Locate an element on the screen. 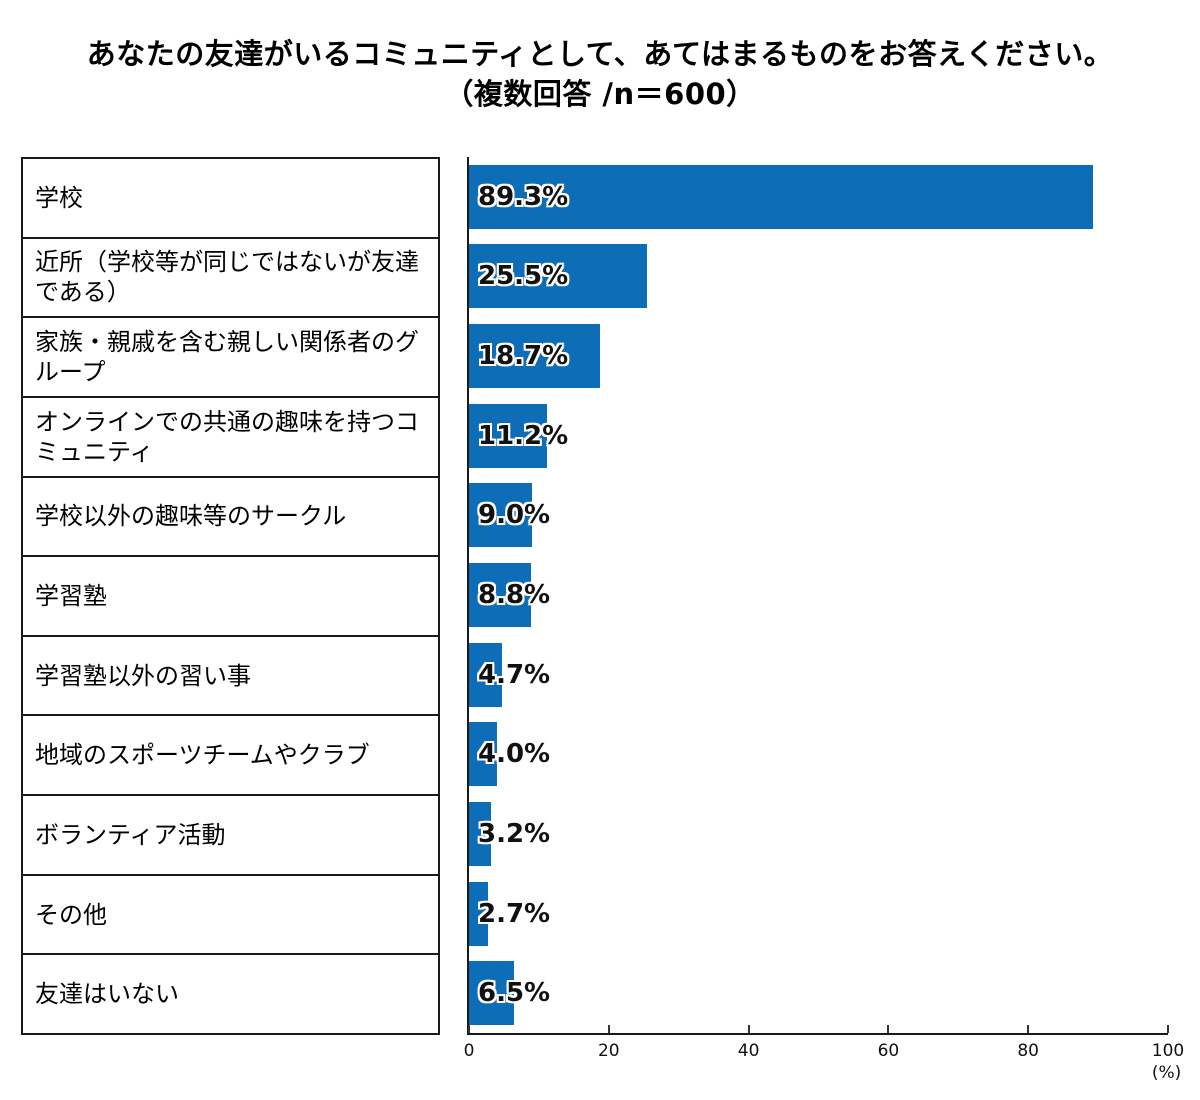 This screenshot has width=1200, height=1100. category-row: 近所（学校等が同じではないが友達である） is located at coordinates (230, 279).